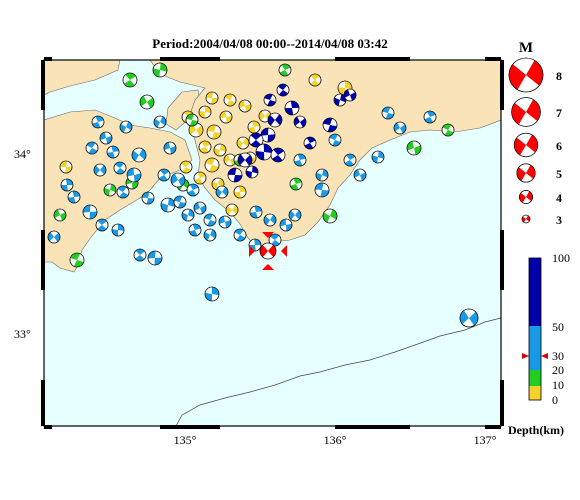  I want to click on depth-bar-surface, so click(535, 393).